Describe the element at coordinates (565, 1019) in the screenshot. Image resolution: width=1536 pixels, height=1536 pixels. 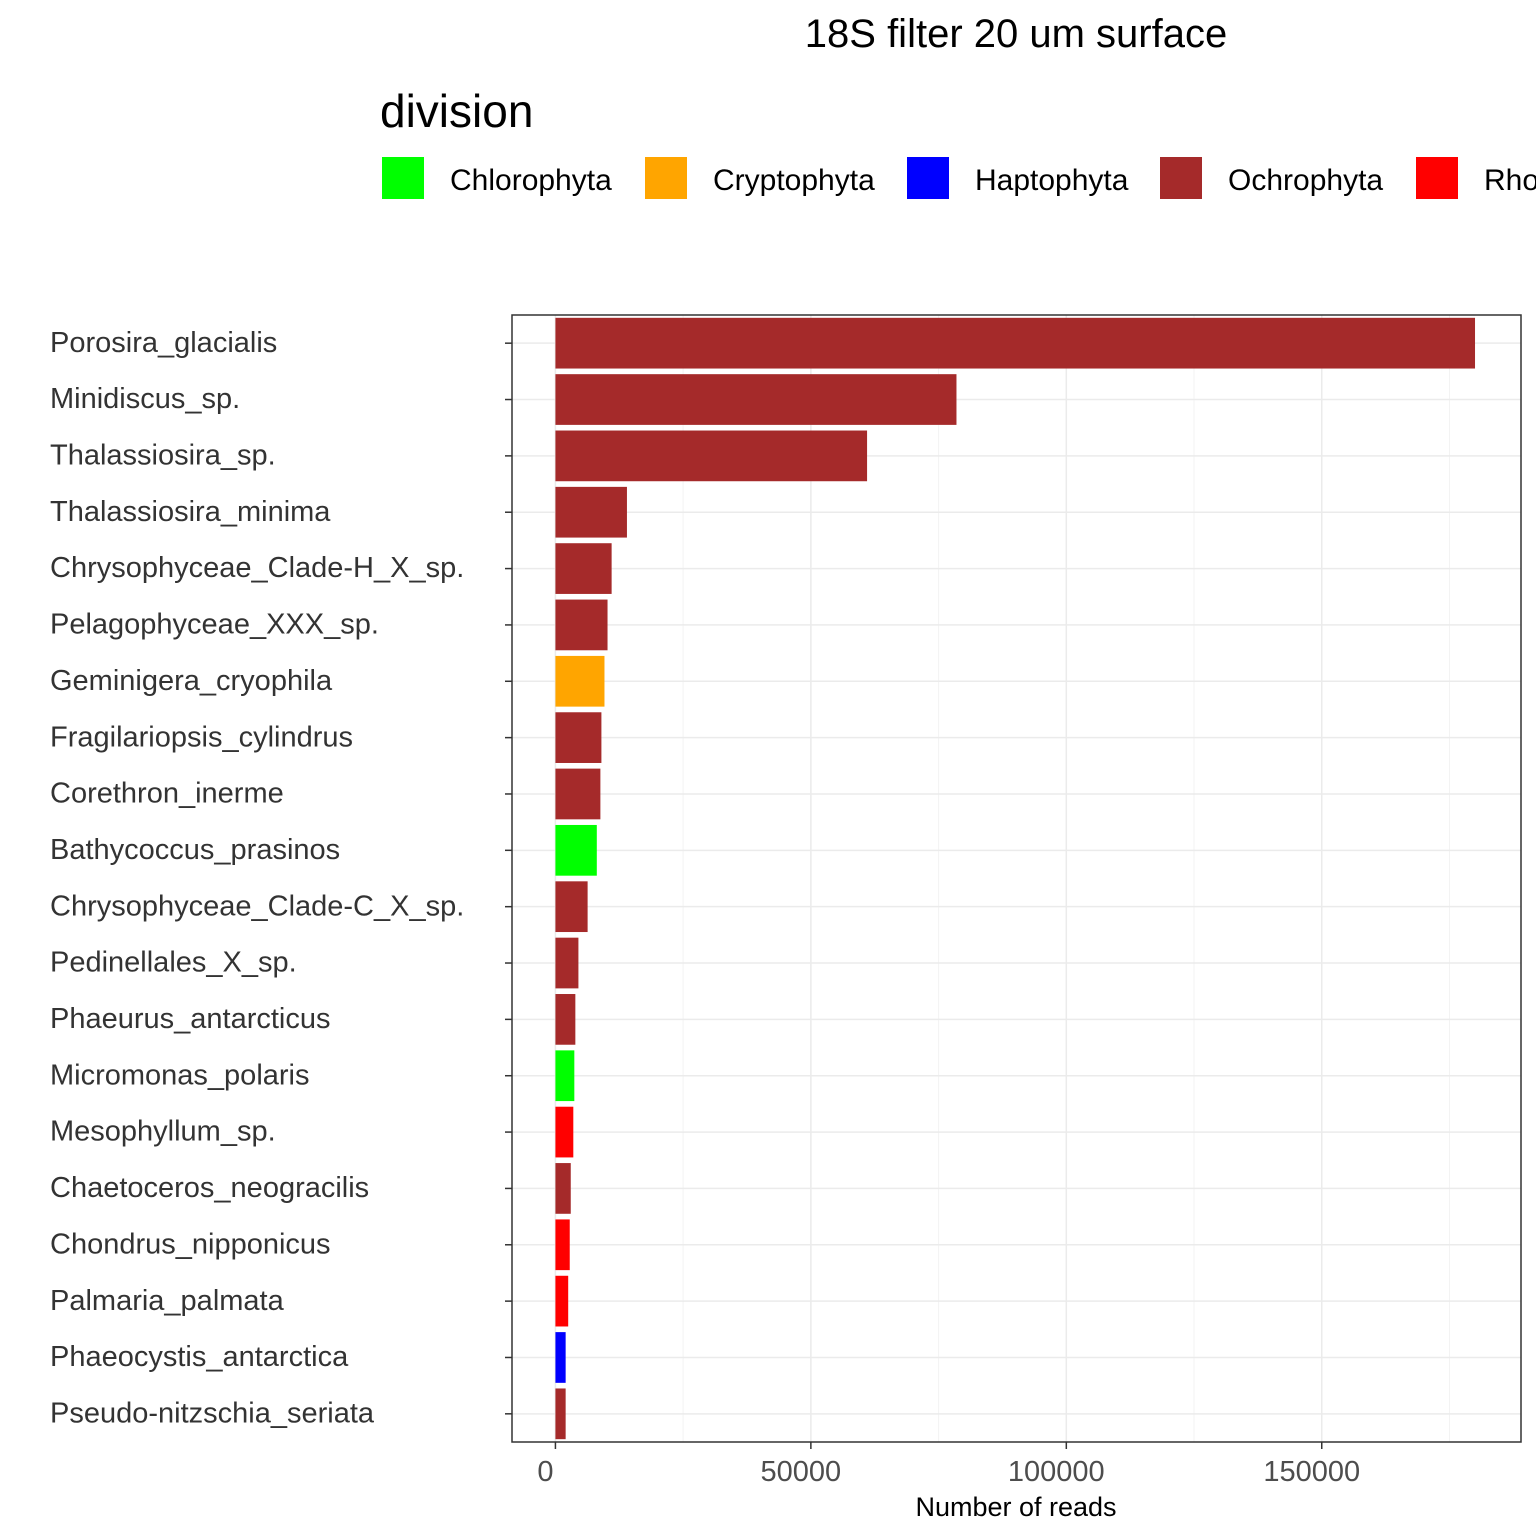
I see `bar-Phaeurus_antarcticus` at that location.